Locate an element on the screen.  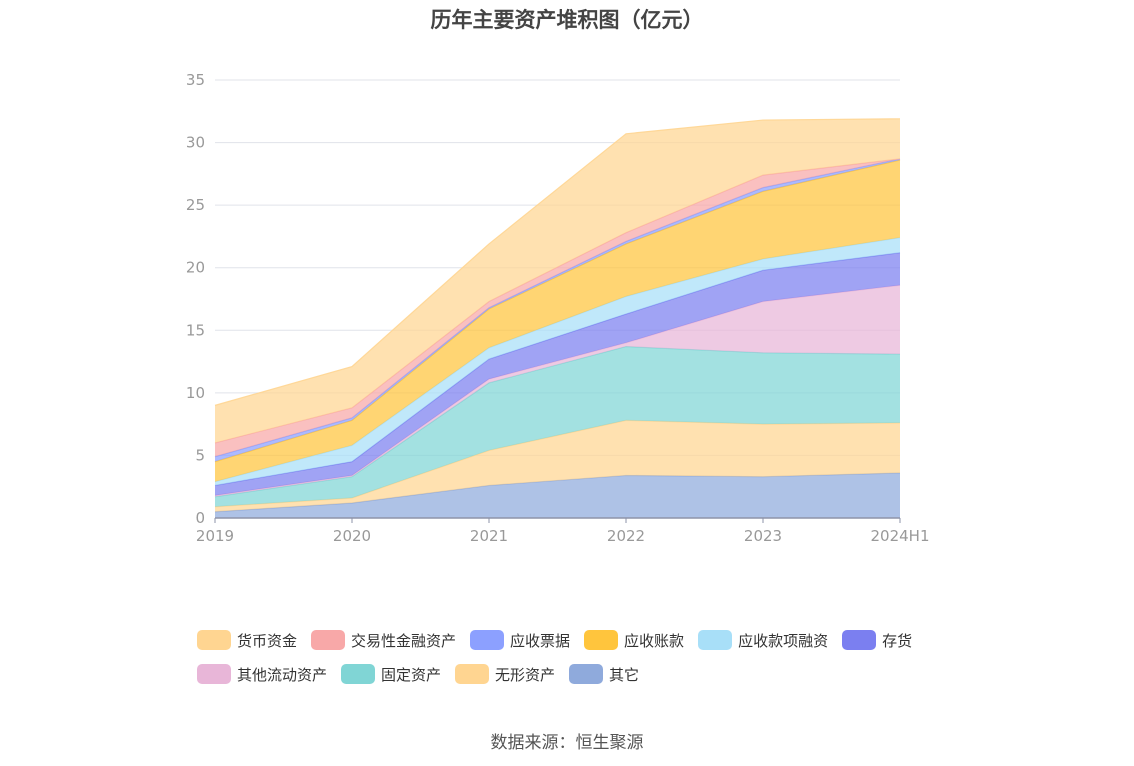
legend-item: 其它 is located at coordinates (604, 674).